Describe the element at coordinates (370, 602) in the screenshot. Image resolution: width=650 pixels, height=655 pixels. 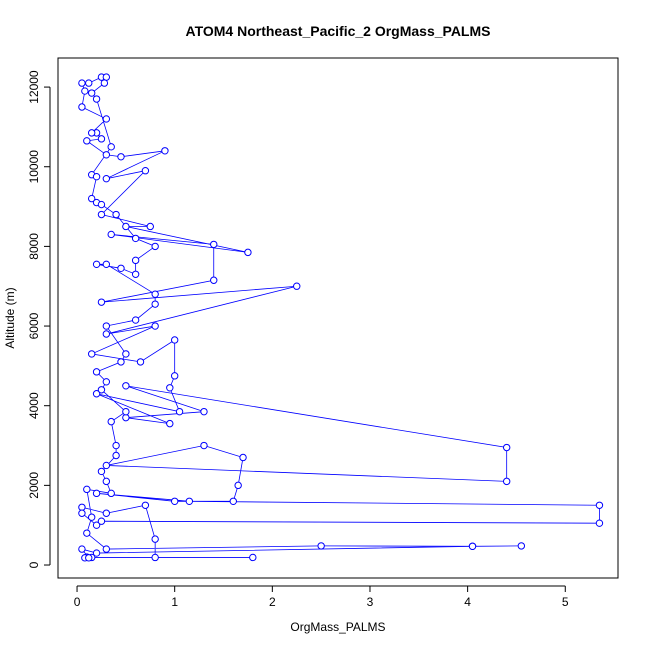
I see `x-tick-label: 3` at that location.